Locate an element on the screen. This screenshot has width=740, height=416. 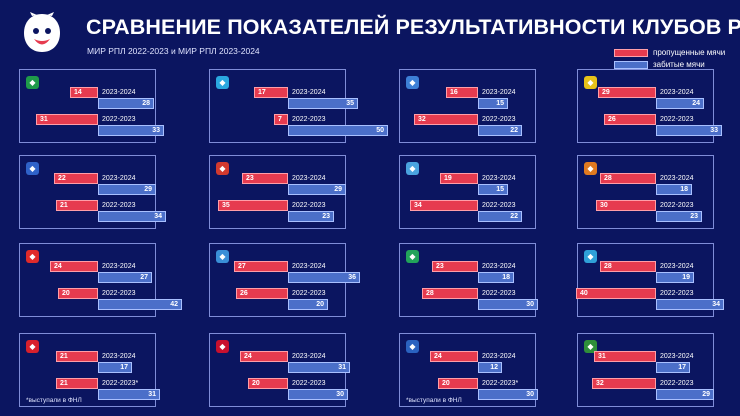
bar-scored: 18 is located at coordinates (496, 277).